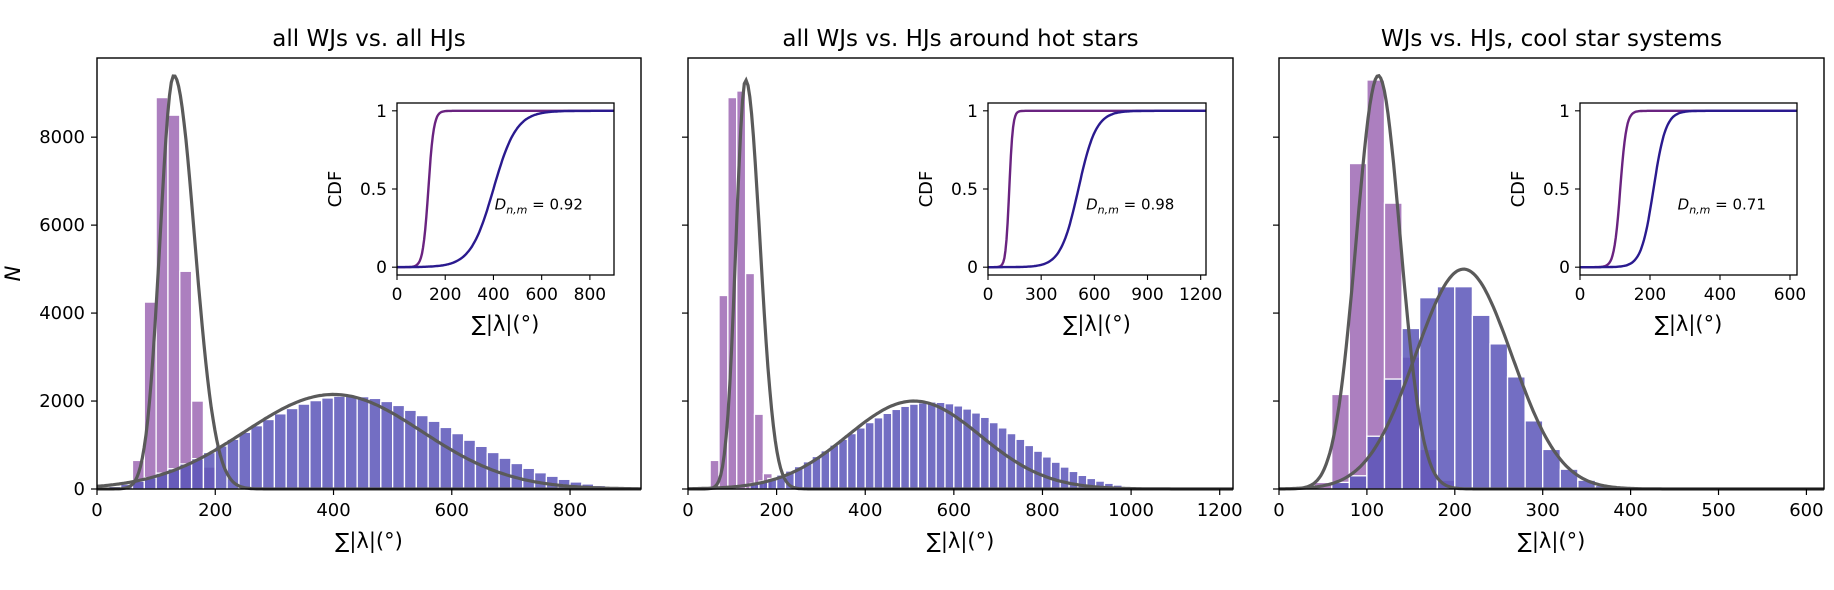 The height and width of the screenshot is (590, 1834). I want to click on ks-statistic-label: Dn,m = 0.98, so click(1130, 206).